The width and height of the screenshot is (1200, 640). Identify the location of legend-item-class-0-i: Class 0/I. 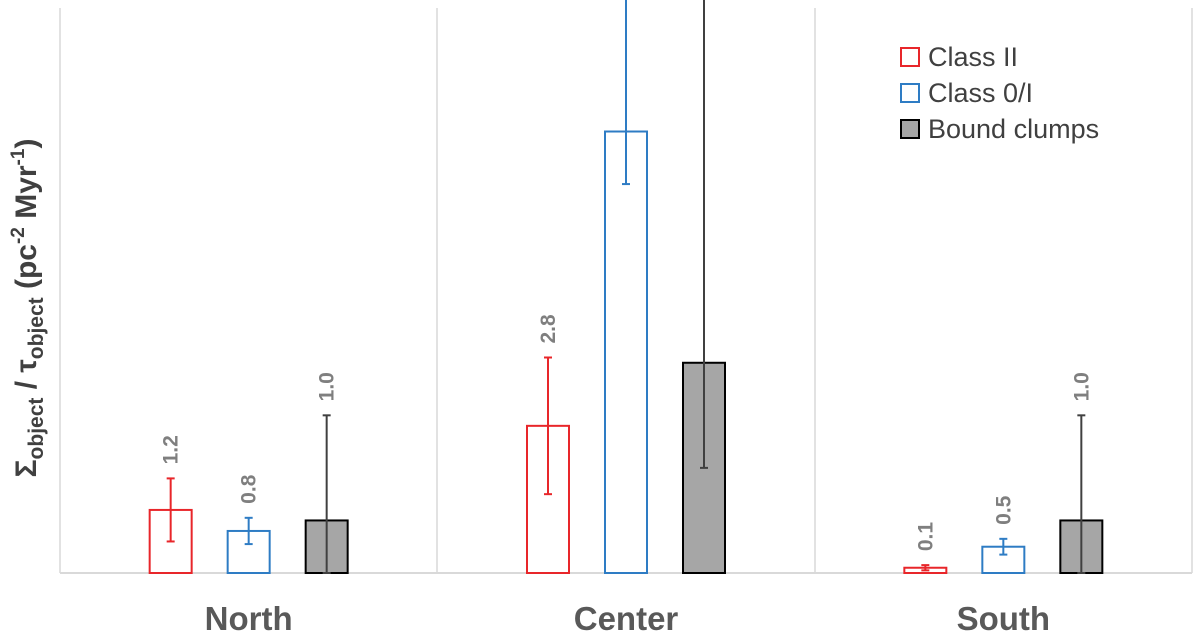
(966, 93).